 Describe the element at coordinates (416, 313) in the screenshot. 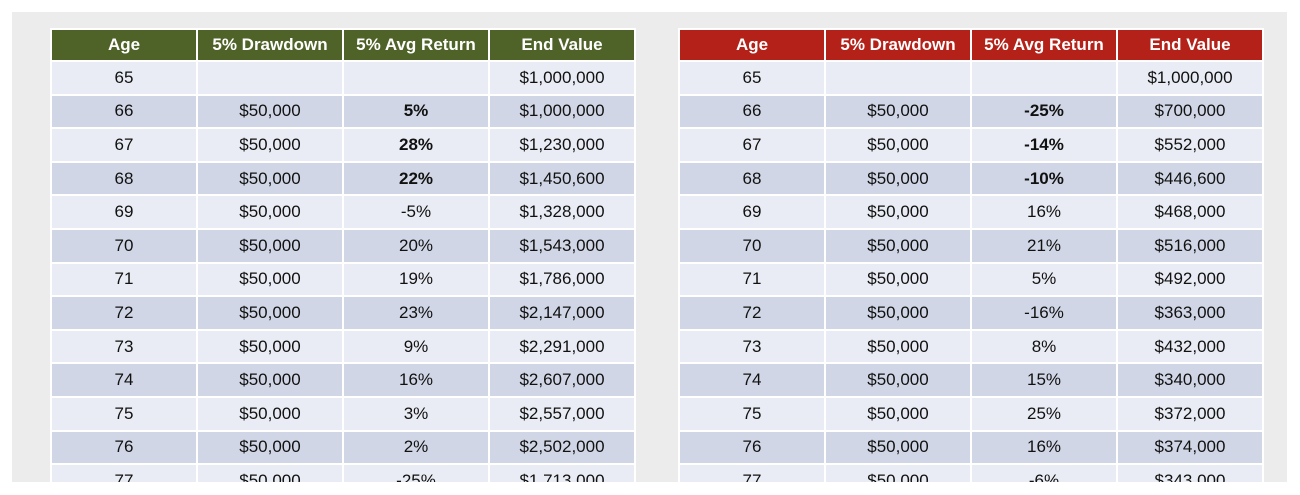

I see `return-cell: 23%` at that location.